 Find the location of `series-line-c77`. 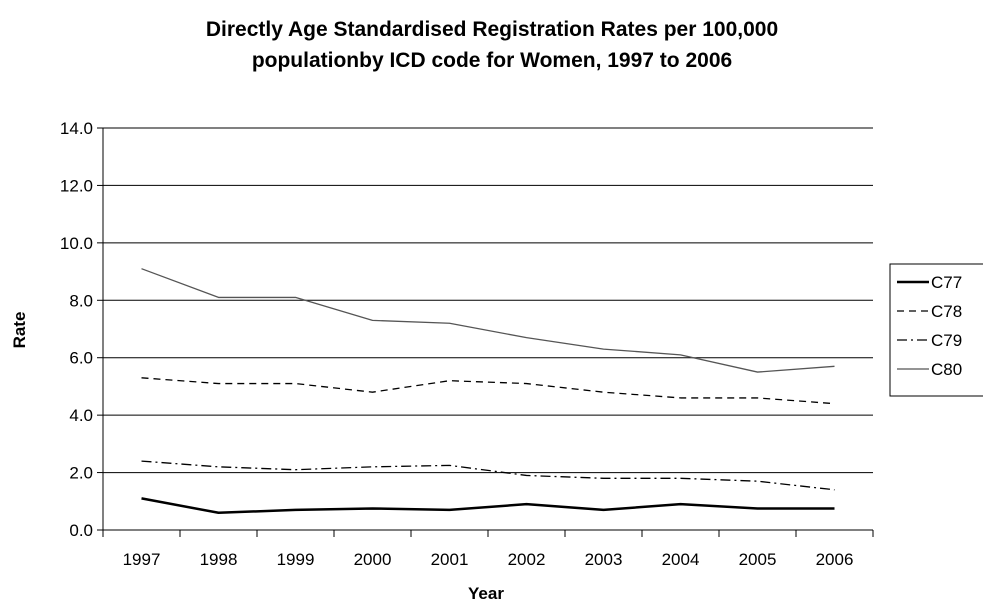

series-line-c77 is located at coordinates (488, 506).